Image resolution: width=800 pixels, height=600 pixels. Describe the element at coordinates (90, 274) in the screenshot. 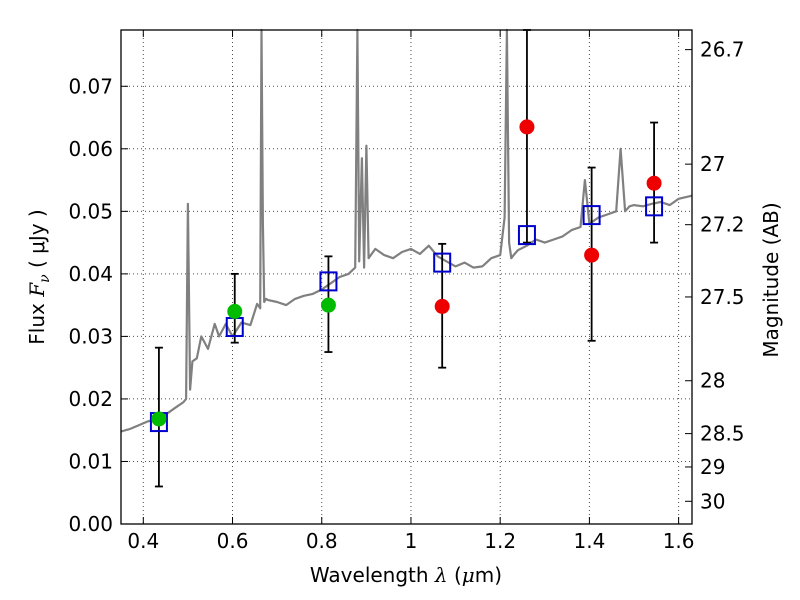

I see `y-tick-label: 0.04` at that location.